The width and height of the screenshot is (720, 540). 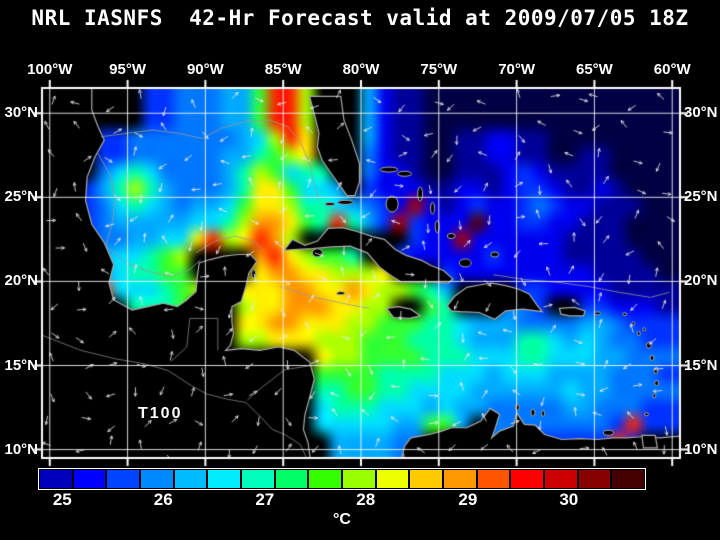 What do you see at coordinates (701, 281) in the screenshot?
I see `lat-tick-label-right: 20°N` at bounding box center [701, 281].